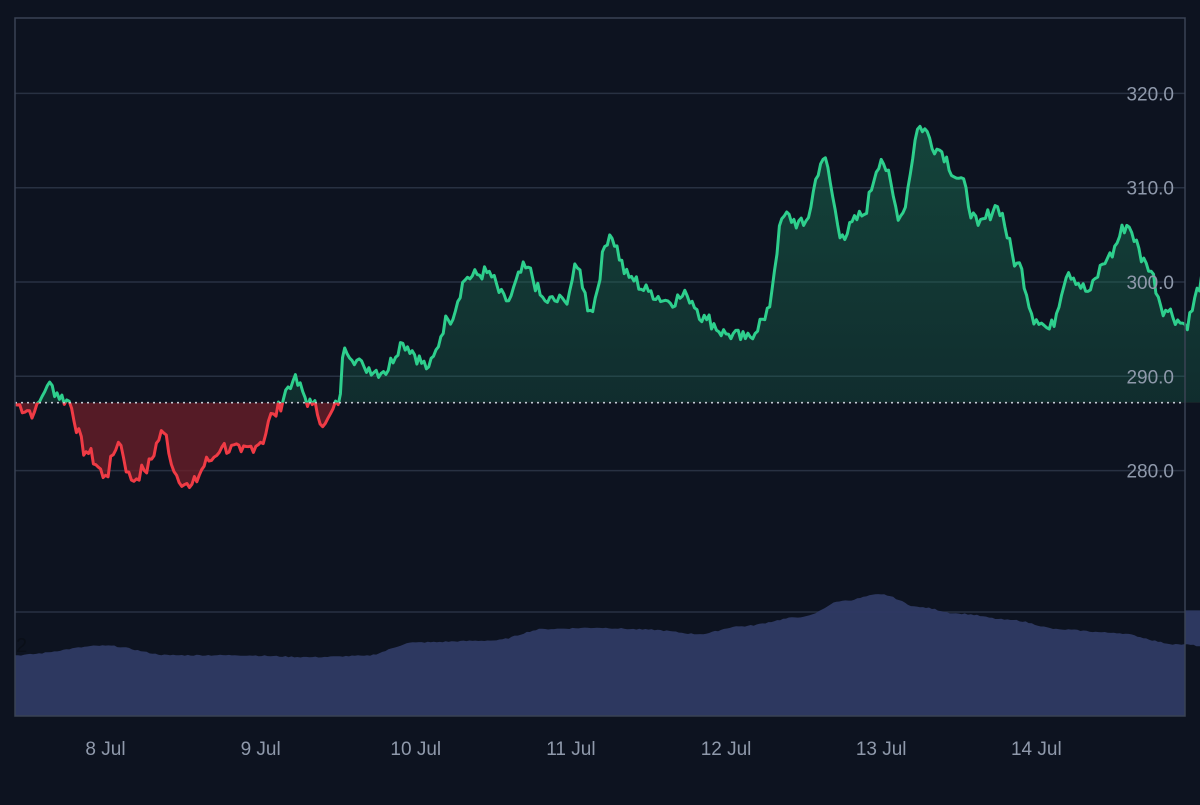 This screenshot has height=805, width=1200. What do you see at coordinates (1150, 94) in the screenshot?
I see `y-tick-label: 320.0` at bounding box center [1150, 94].